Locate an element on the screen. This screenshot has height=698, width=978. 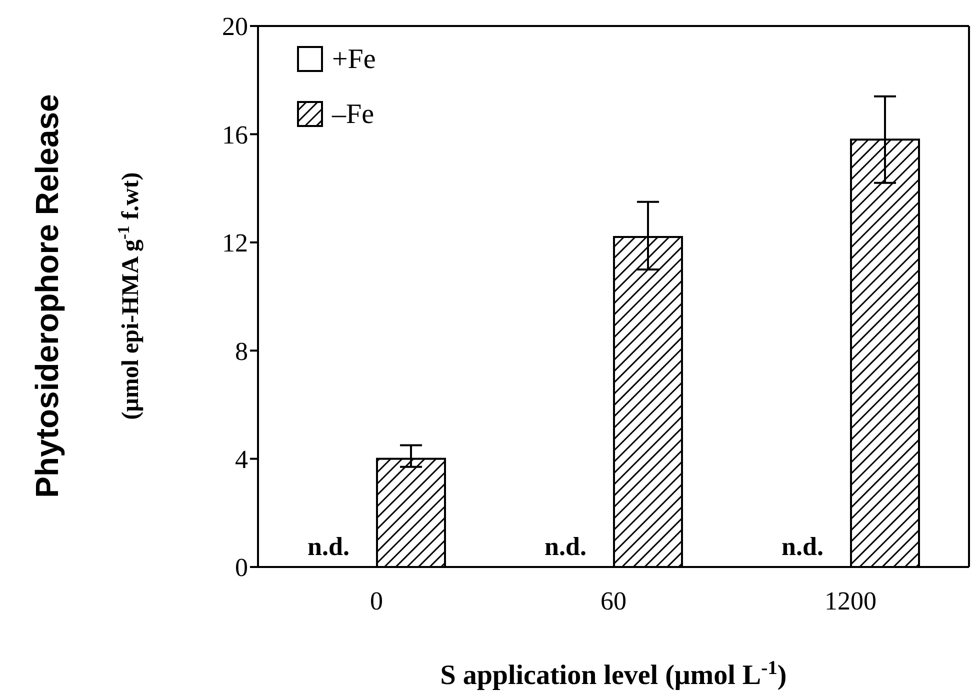
y-tick-label: 12 is located at coordinates (235, 243).